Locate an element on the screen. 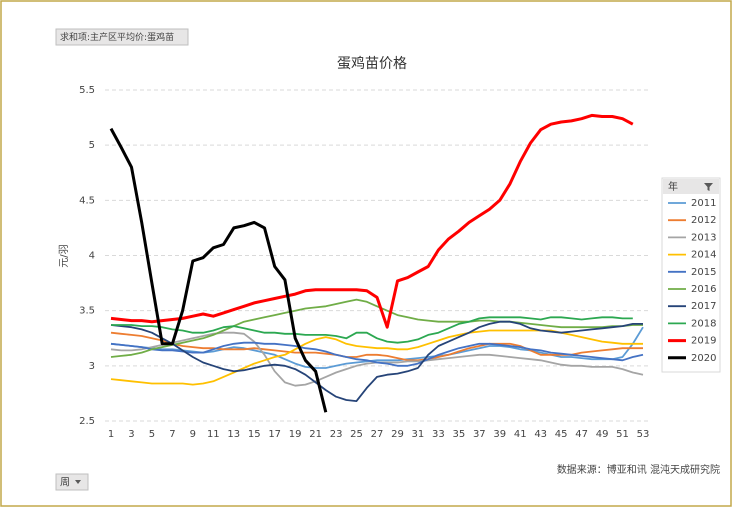 Image resolution: width=732 pixels, height=507 pixels. x-tick-label: 1 is located at coordinates (111, 434).